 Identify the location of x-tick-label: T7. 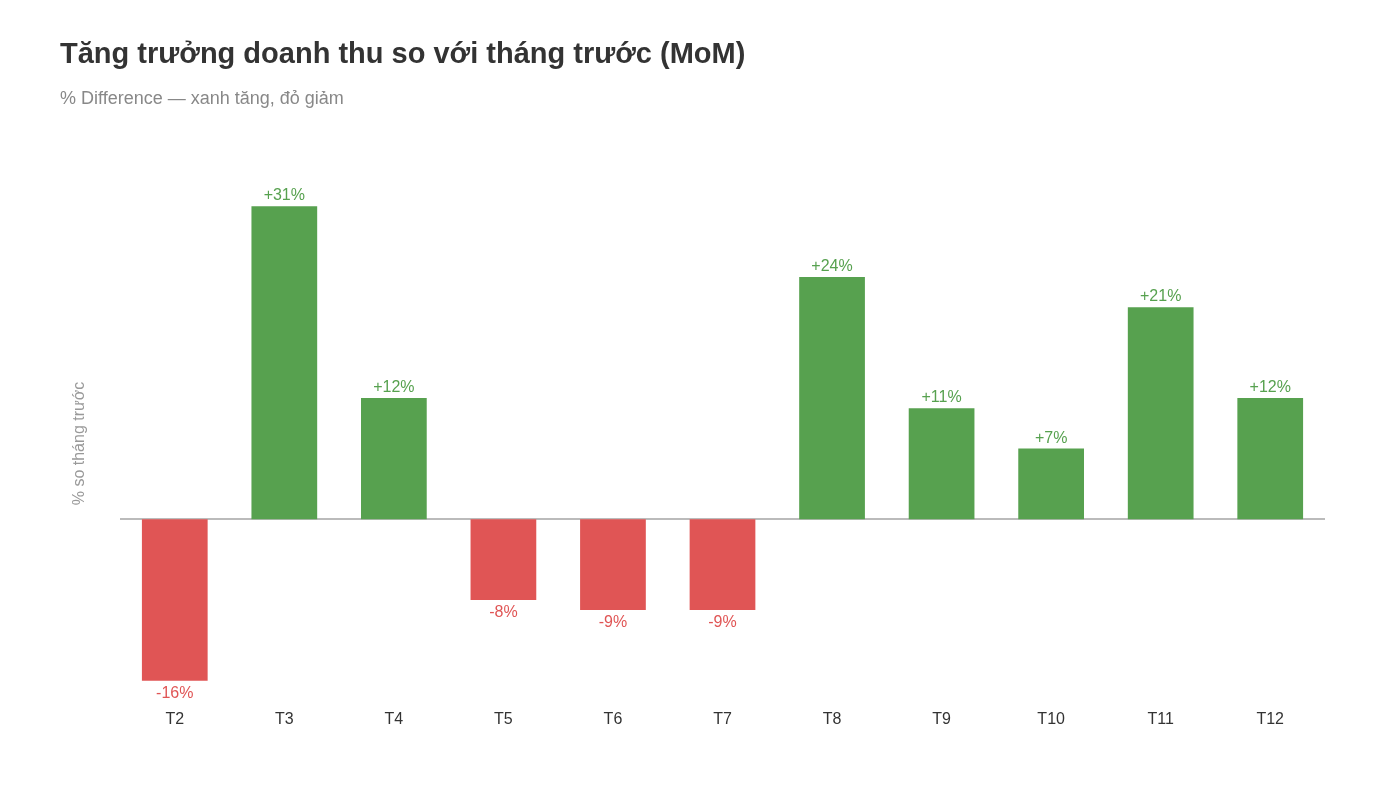
(722, 718).